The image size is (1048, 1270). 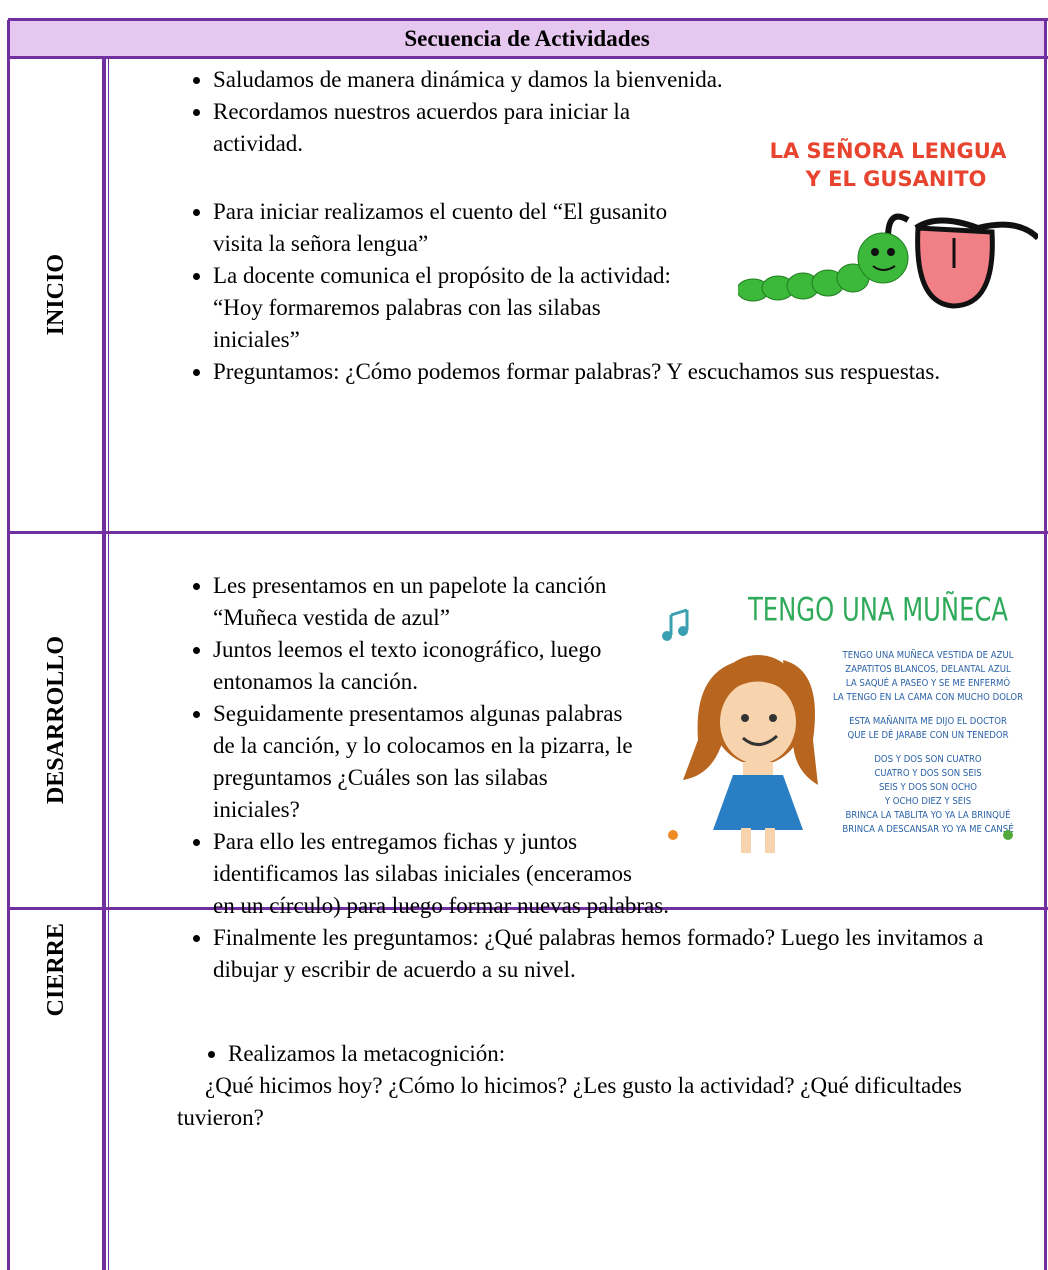 What do you see at coordinates (888, 223) in the screenshot?
I see `illustration: LA SEÑORA LENGUA Y EL GUSANITO` at bounding box center [888, 223].